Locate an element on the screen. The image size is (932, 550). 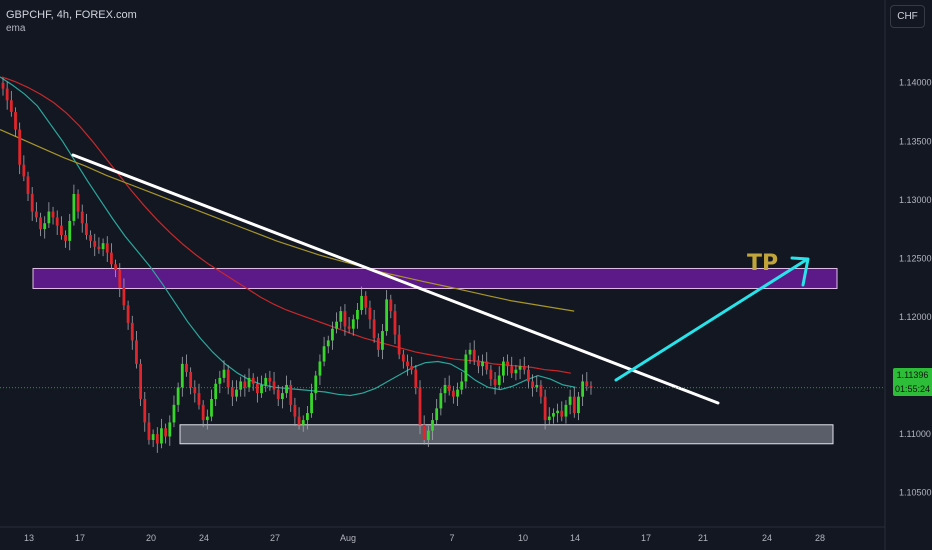
x-tick-label: 20 is located at coordinates (151, 538).